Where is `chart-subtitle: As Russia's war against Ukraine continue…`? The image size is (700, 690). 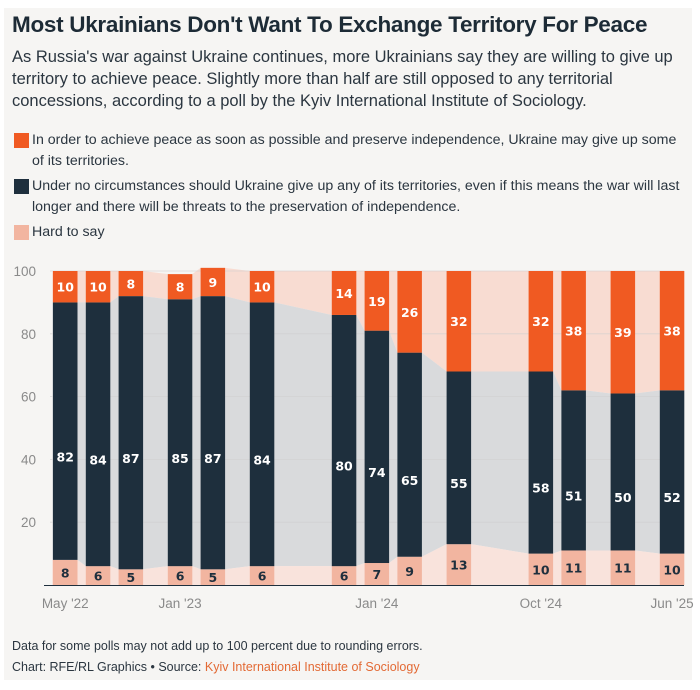 chart-subtitle: As Russia's war against Ukraine continue… is located at coordinates (342, 79).